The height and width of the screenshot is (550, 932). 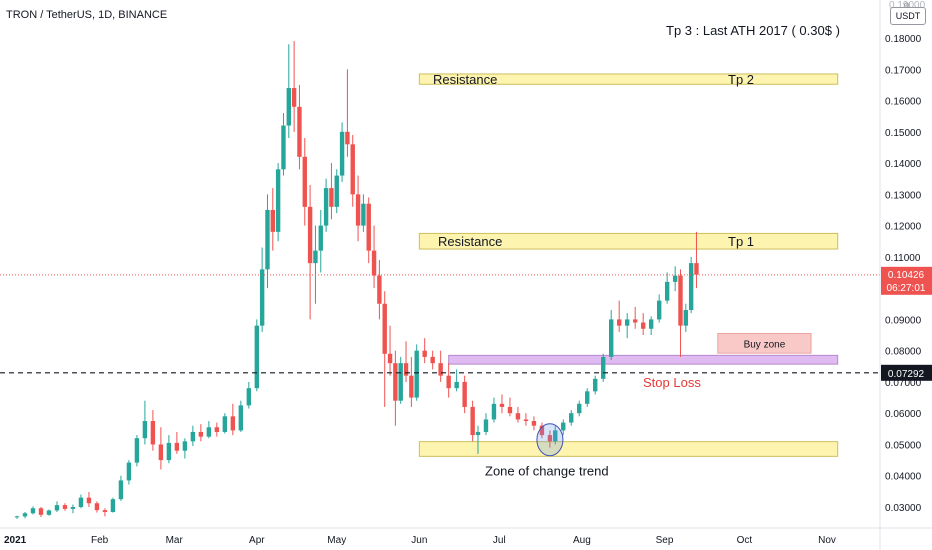 I want to click on time-tick: May, so click(x=336, y=540).